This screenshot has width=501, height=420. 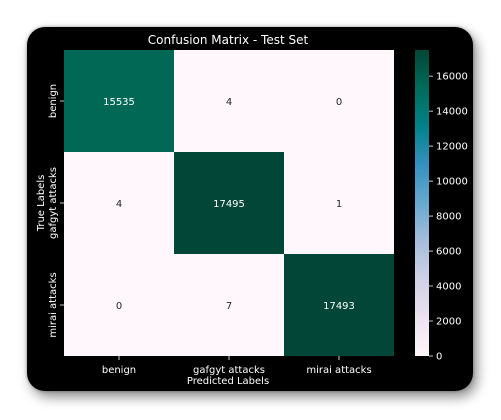 I want to click on colorbar-tick-label: 16000, so click(x=452, y=77).